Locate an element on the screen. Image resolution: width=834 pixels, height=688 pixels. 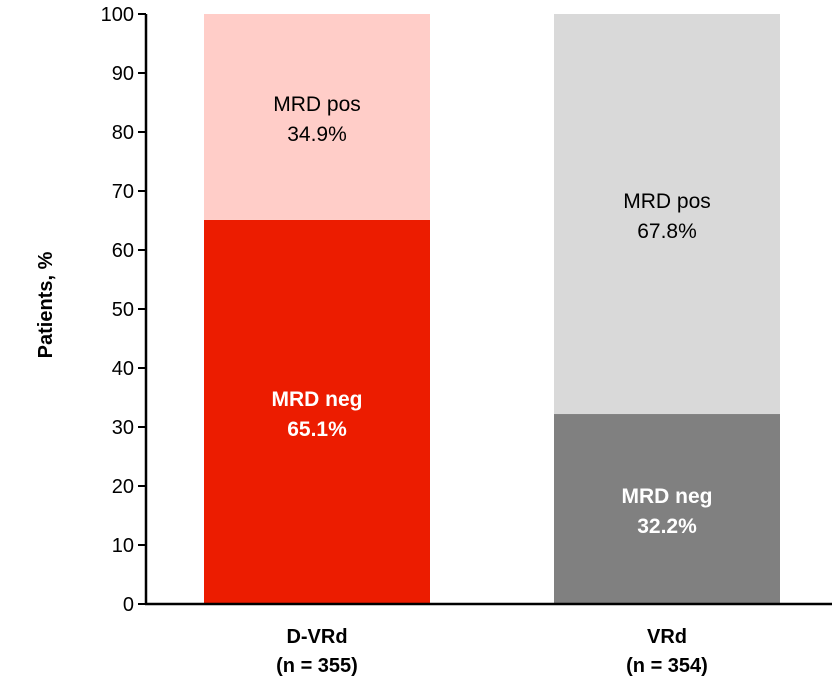
segment-value-label: 34.9% is located at coordinates (317, 134).